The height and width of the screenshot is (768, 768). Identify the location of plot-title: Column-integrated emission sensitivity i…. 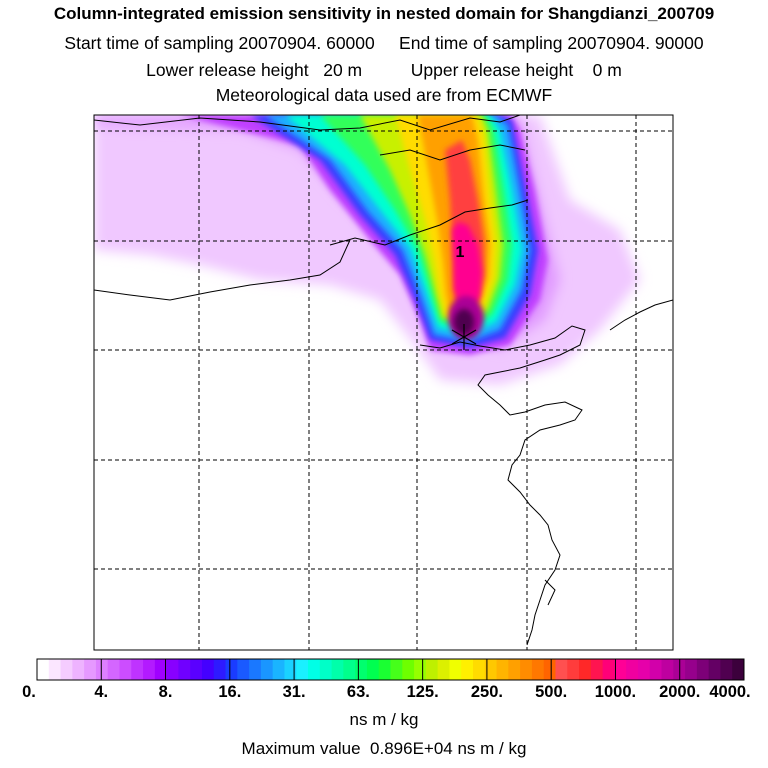
(384, 13).